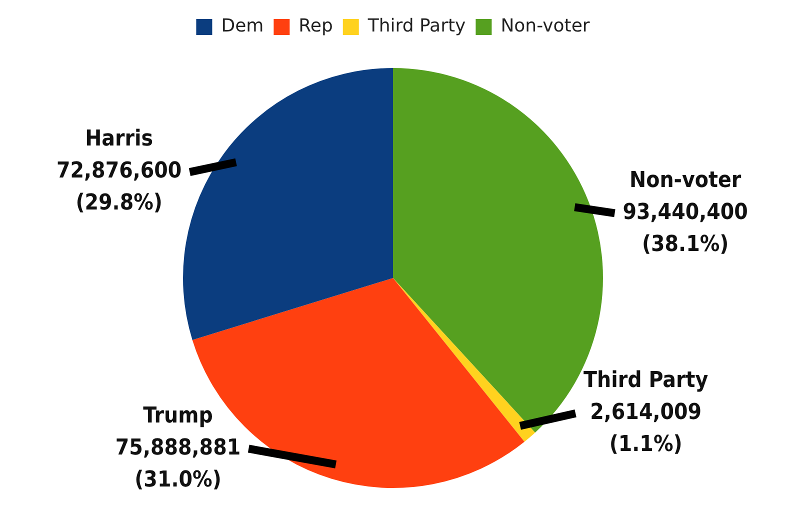  Describe the element at coordinates (178, 447) in the screenshot. I see `data-label: Trump 75,888,881 (31.0%)` at that location.